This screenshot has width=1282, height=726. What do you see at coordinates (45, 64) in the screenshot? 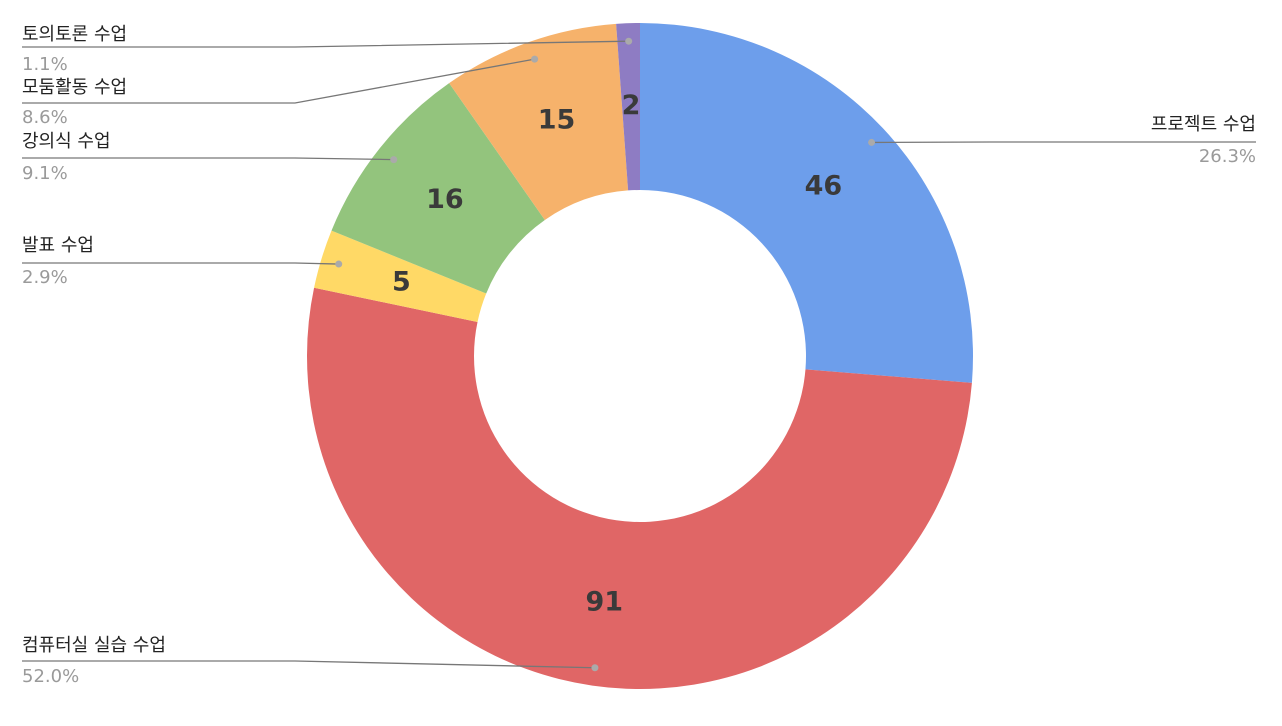
I see `percent-label: 1.1%` at bounding box center [45, 64].